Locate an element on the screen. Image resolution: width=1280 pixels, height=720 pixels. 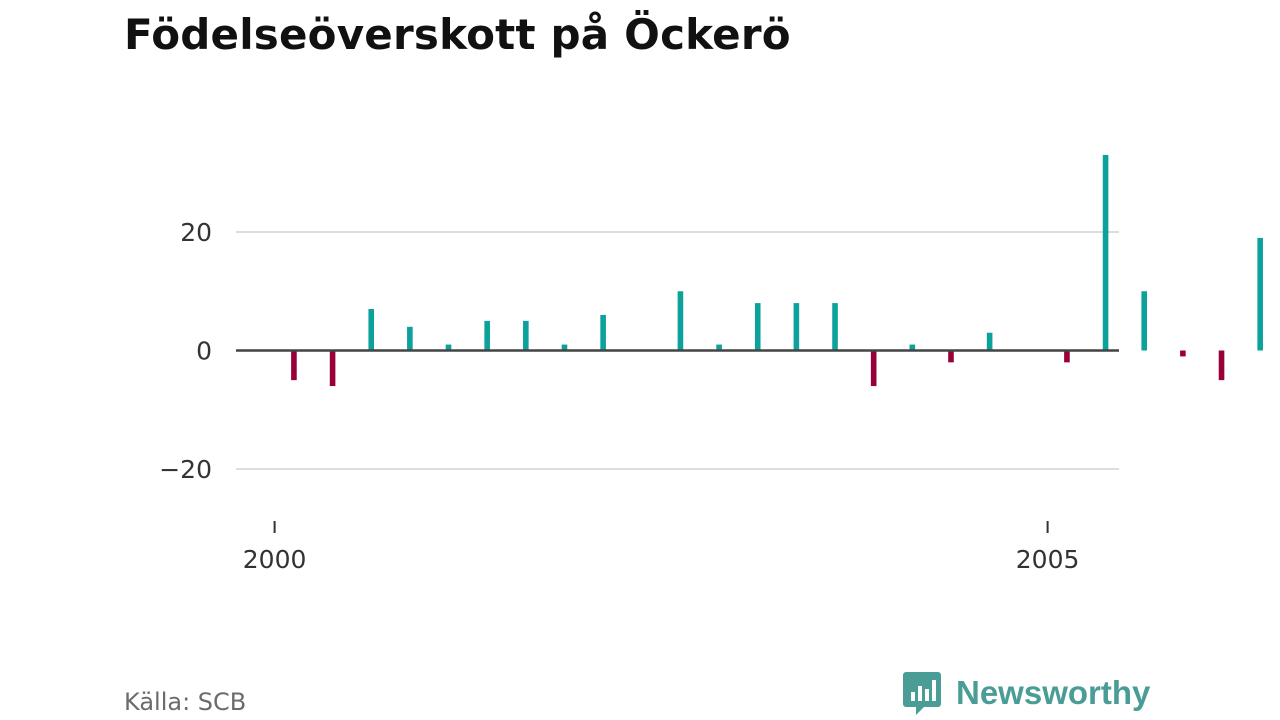
brand-logo: Newsworthy is located at coordinates (1026, 693).